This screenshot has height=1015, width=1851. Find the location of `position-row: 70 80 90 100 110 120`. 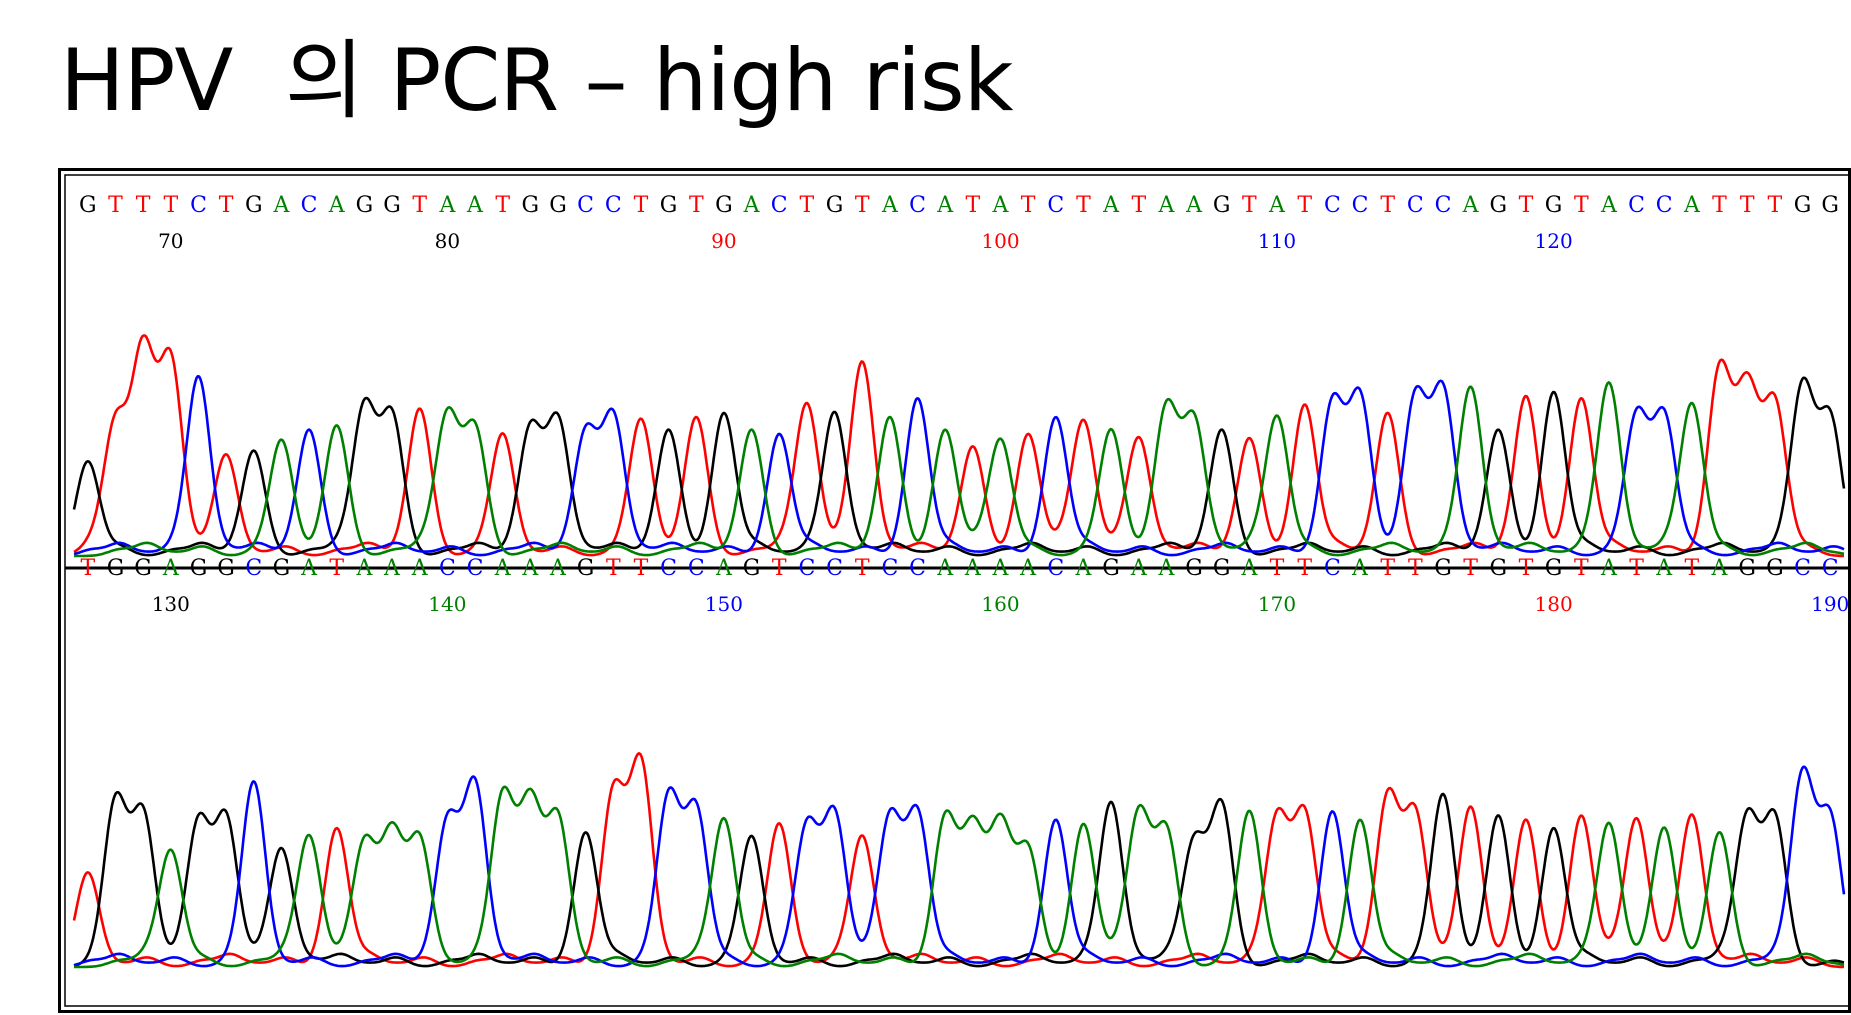

position-row: 70 80 90 100 110 120 is located at coordinates (865, 241).